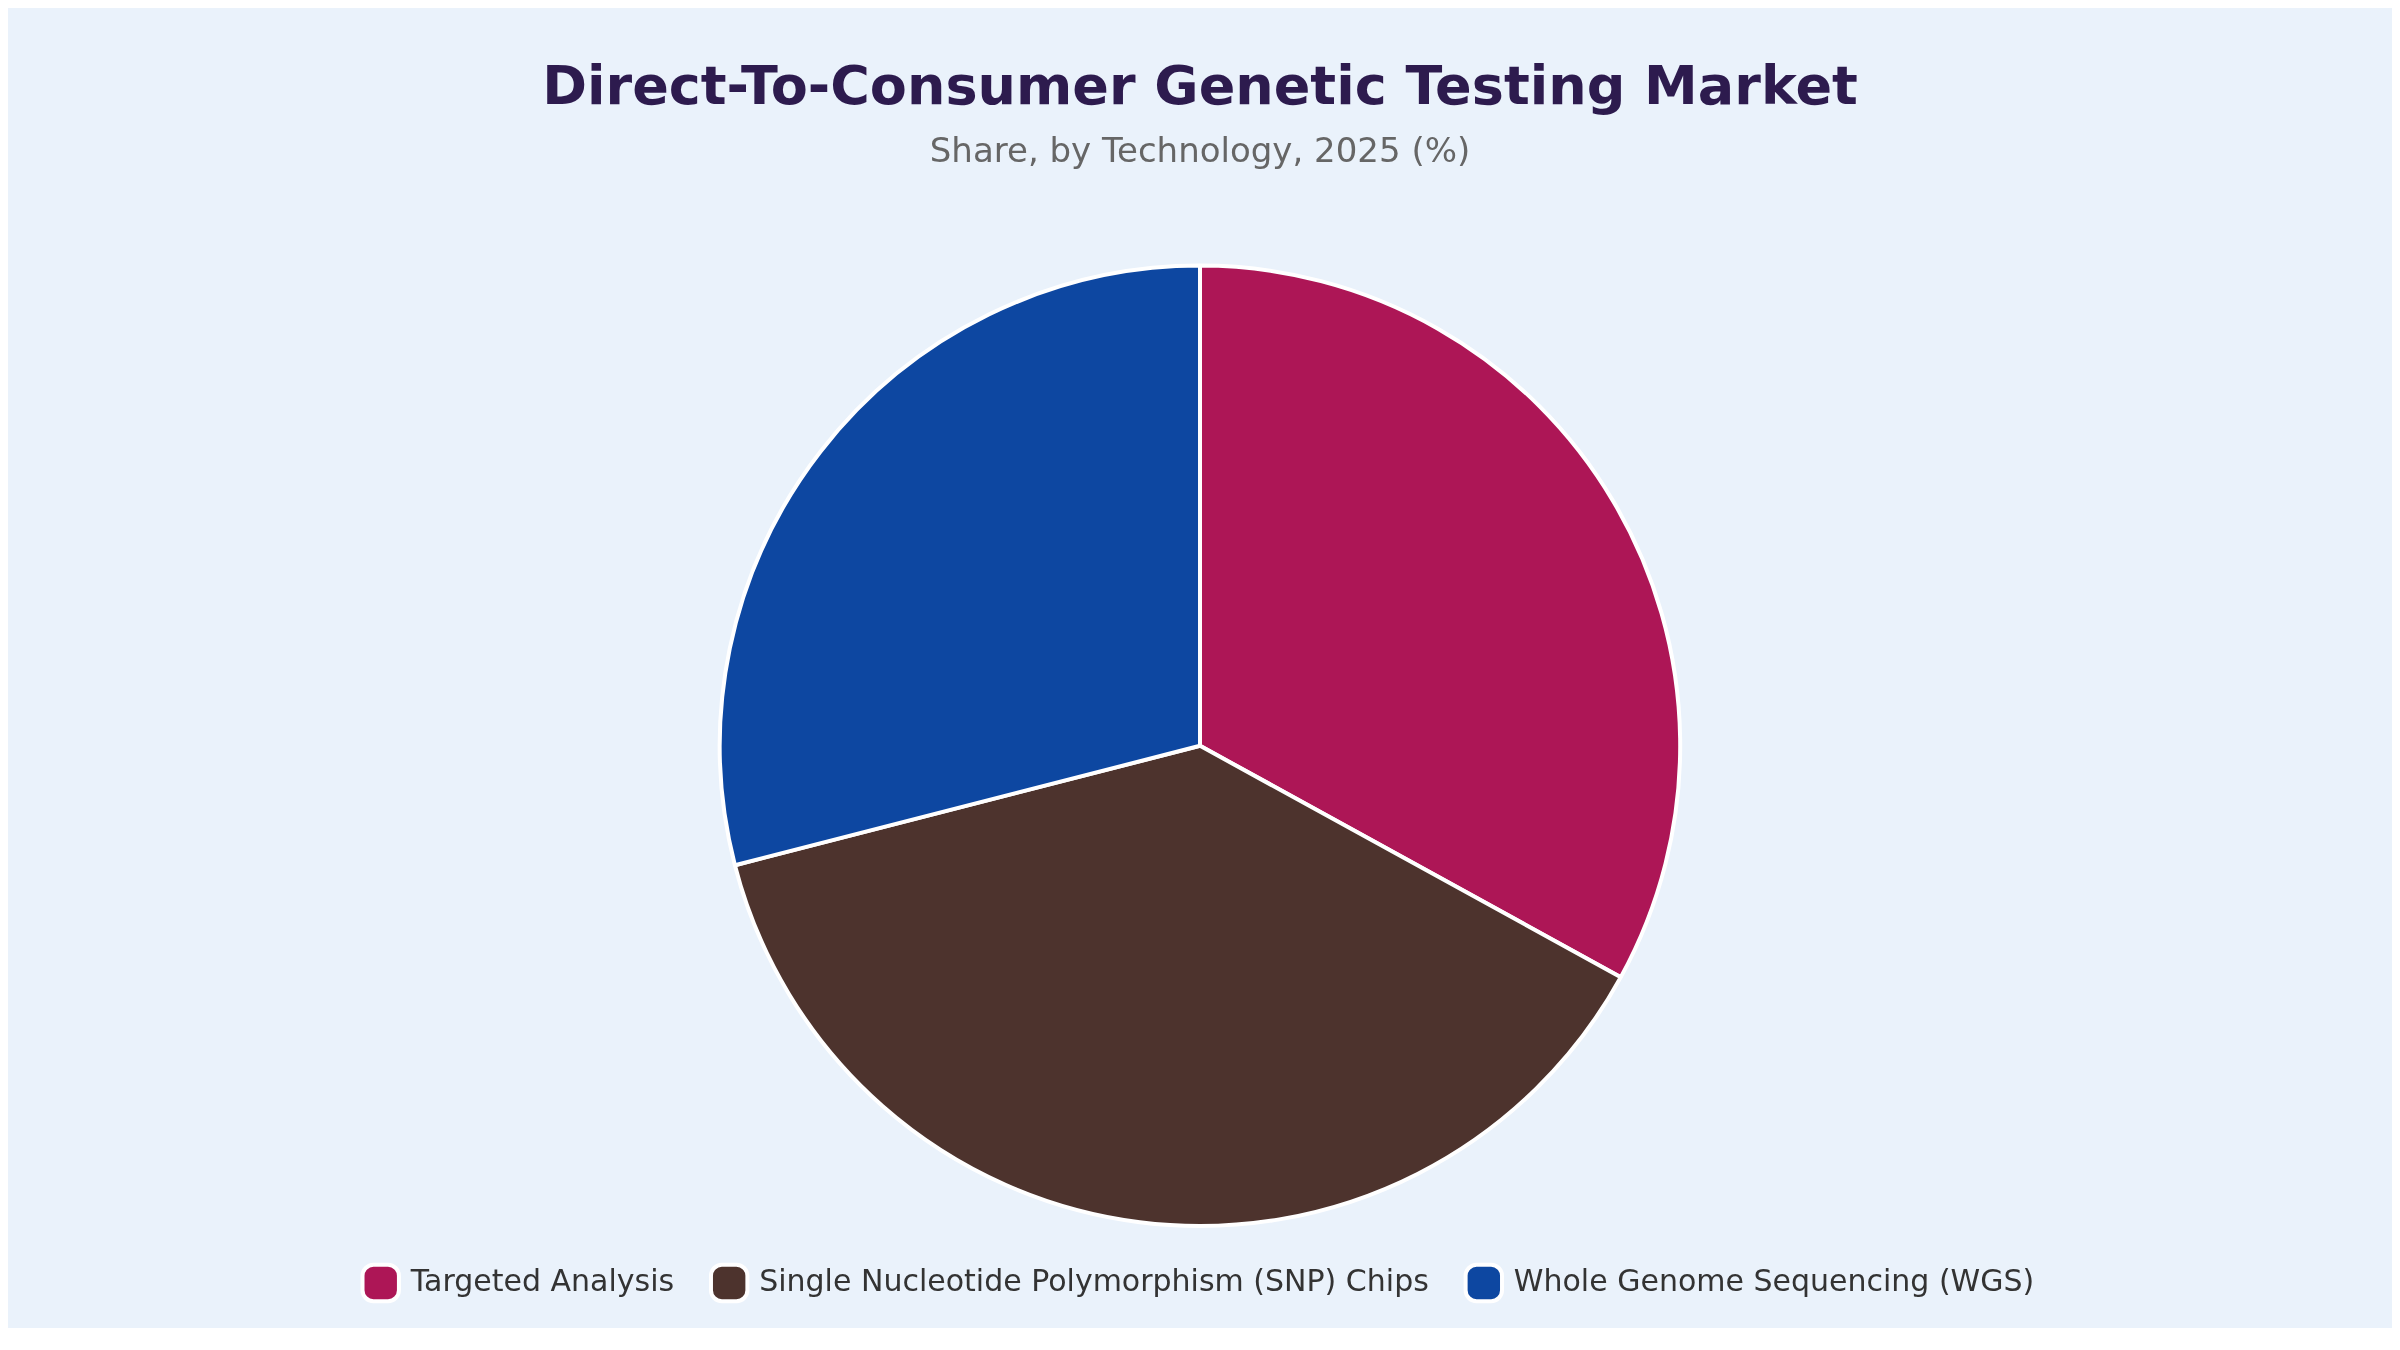  Describe the element at coordinates (1094, 1280) in the screenshot. I see `legend-label: Single Nucleotide Polymorphism (SNP) Chips` at that location.